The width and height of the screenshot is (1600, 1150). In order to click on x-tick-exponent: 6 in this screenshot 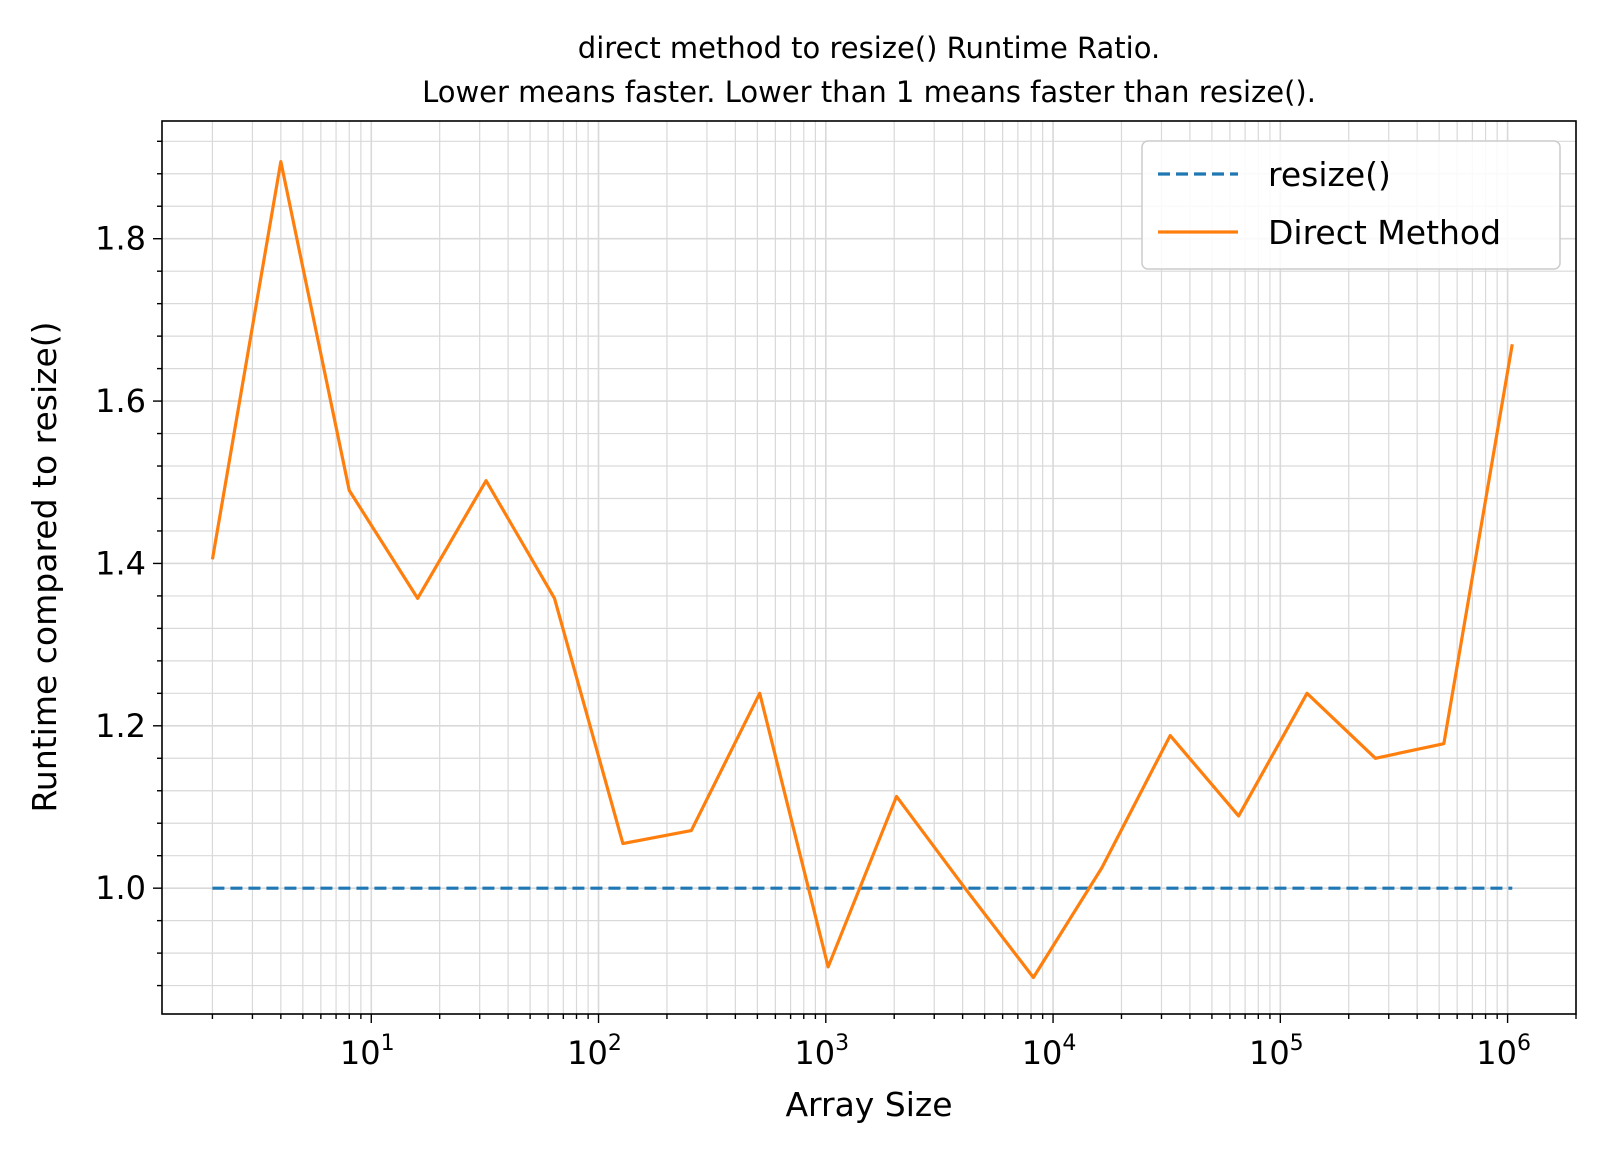, I will do `click(1524, 1043)`.